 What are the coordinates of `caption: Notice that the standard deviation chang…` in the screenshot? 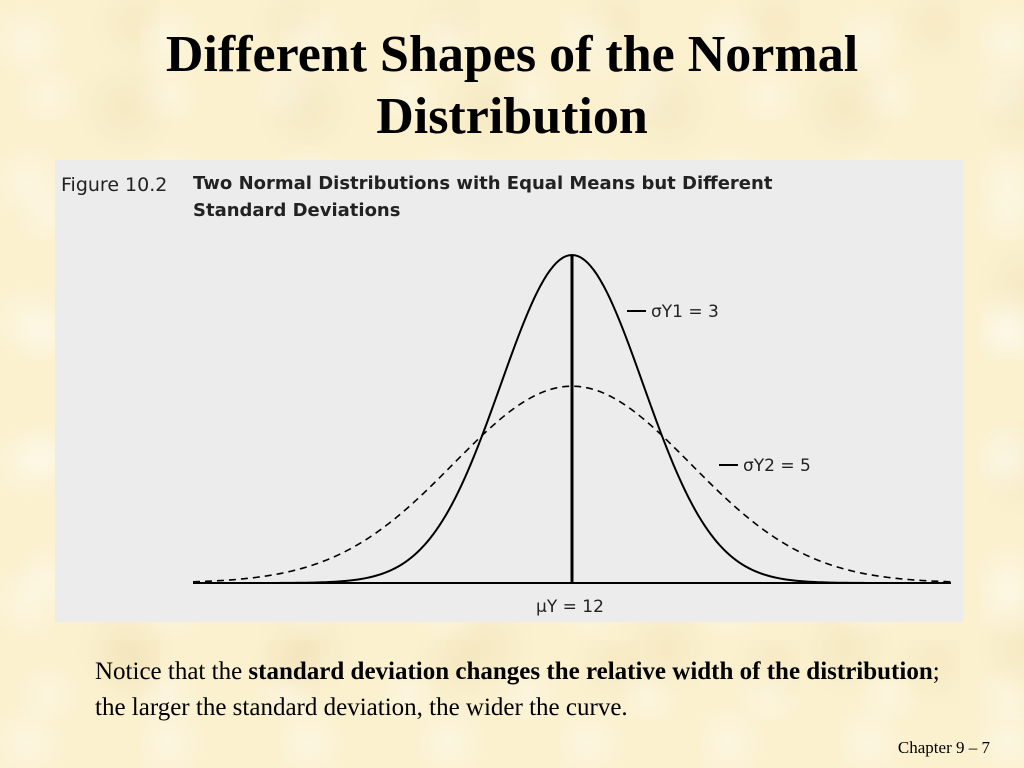 It's located at (525, 690).